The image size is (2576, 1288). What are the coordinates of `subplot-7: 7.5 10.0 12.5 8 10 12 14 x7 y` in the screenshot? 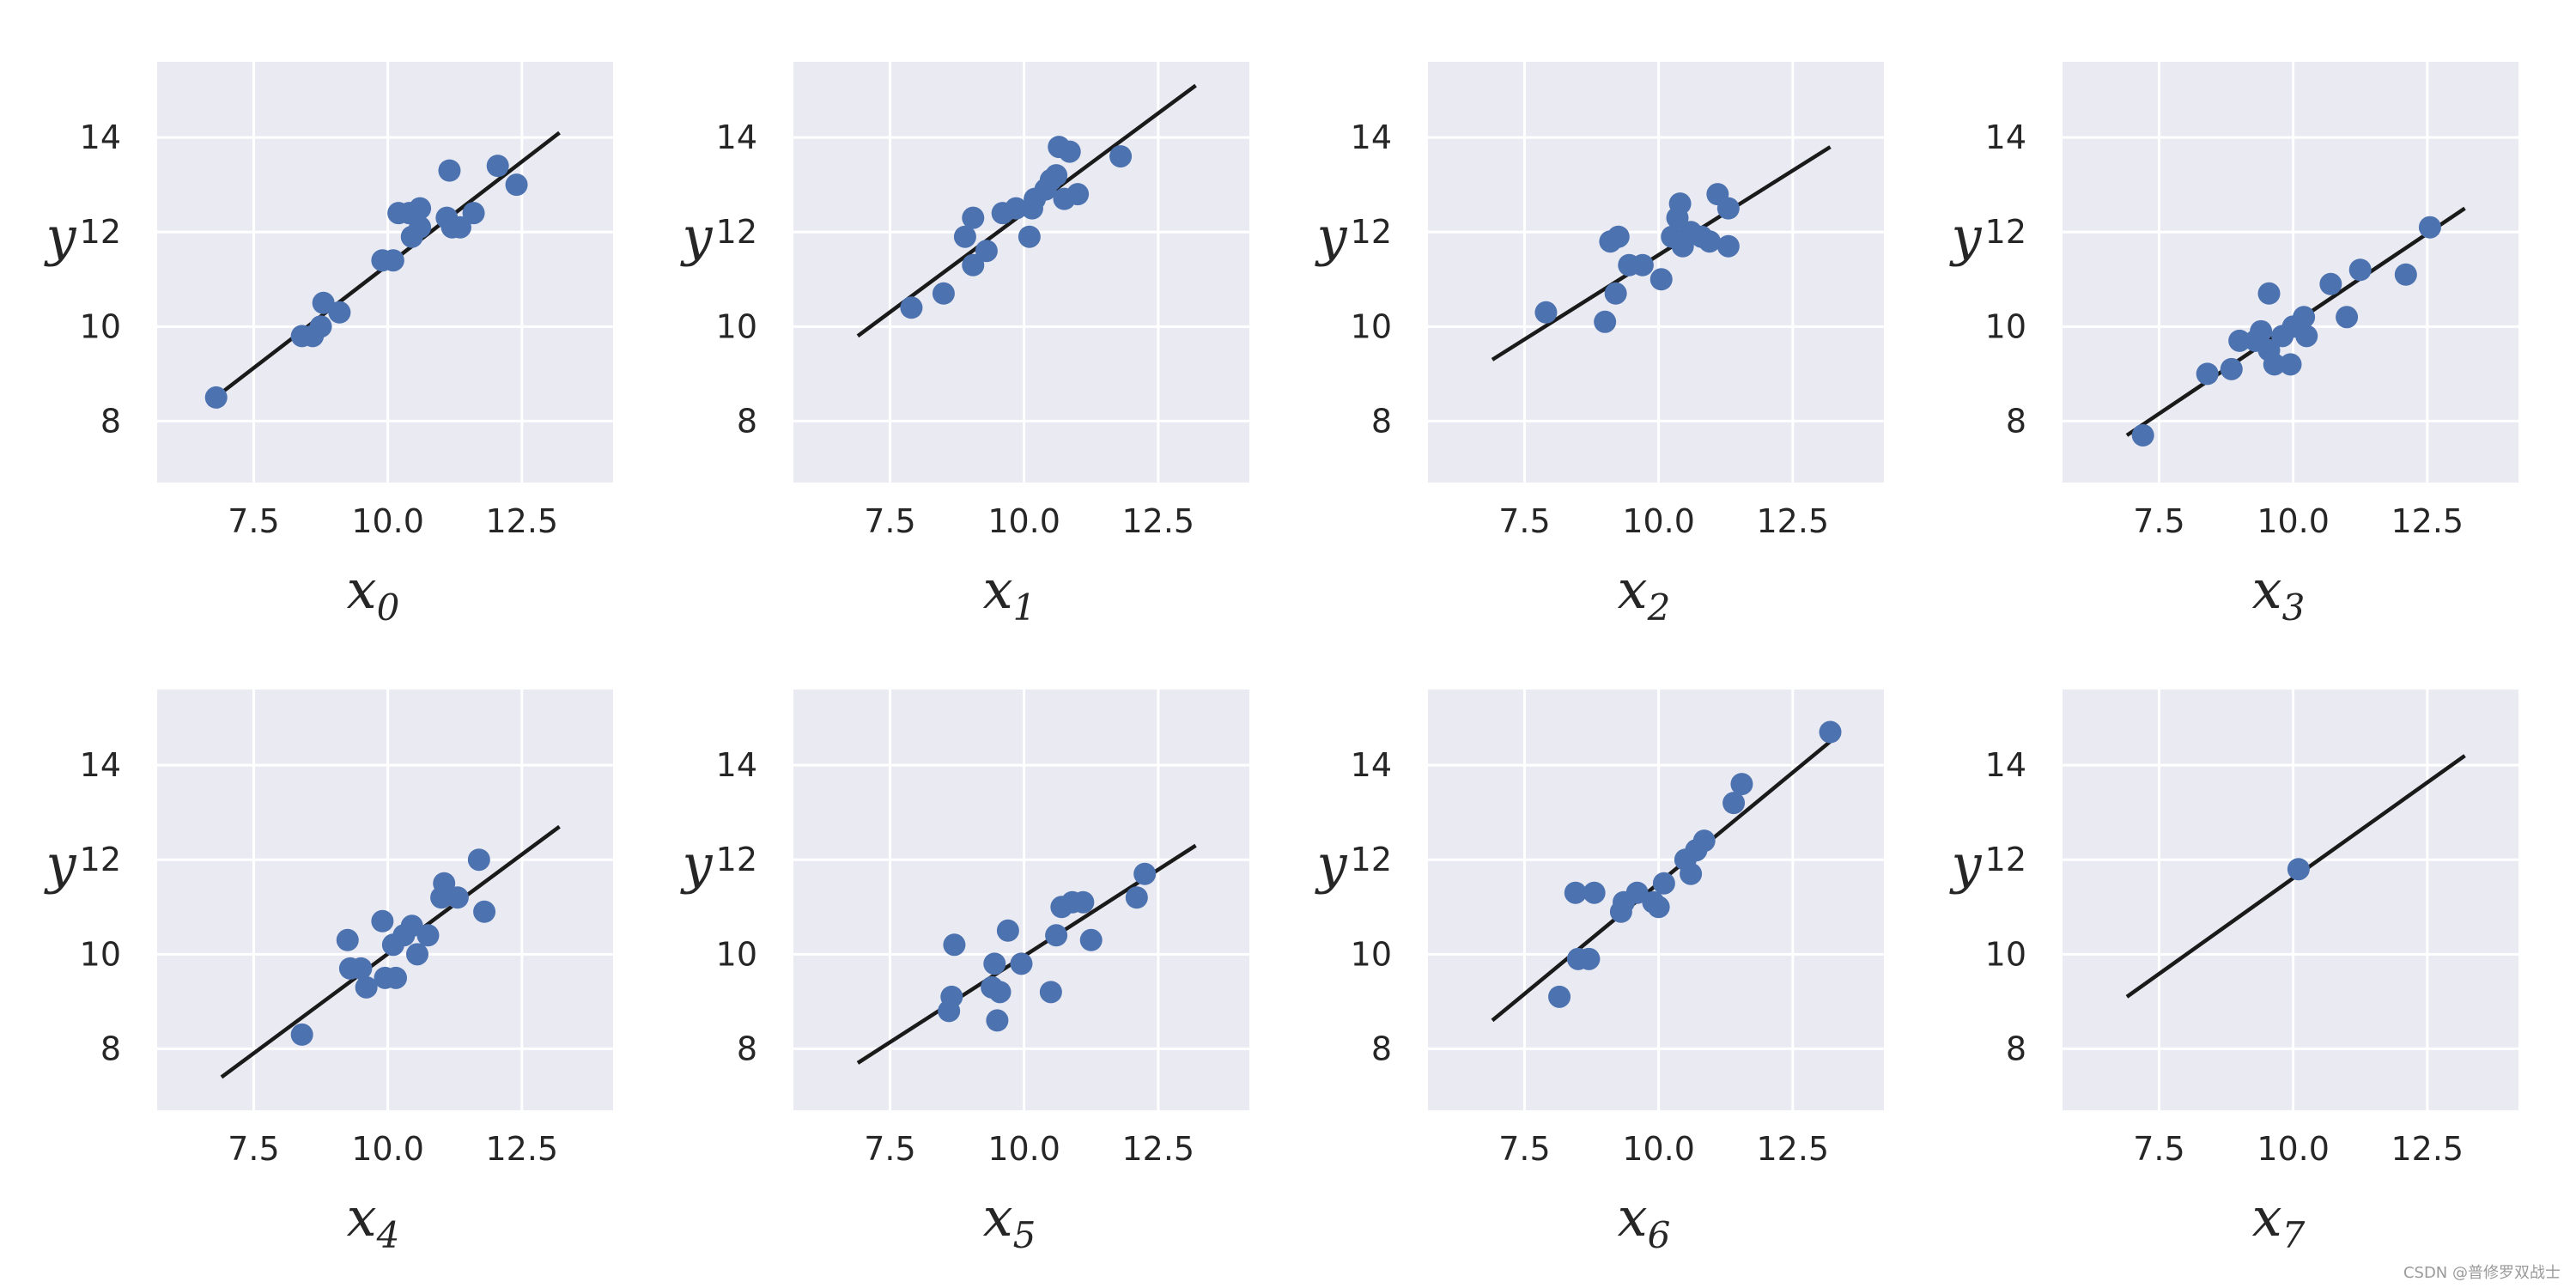 It's located at (2233, 973).